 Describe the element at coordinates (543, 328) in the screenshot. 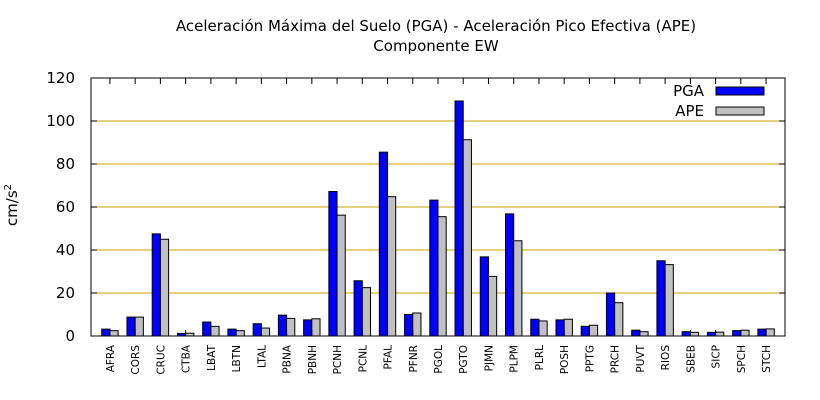

I see `bar-ape-plrl` at that location.